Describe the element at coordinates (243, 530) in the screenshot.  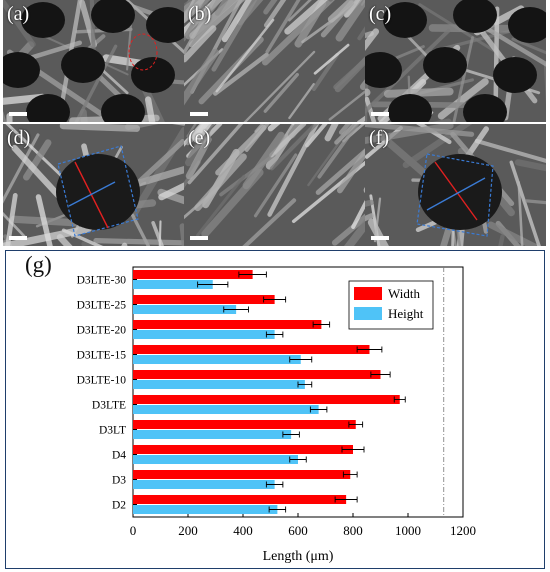
I see `x-tick-label: 400` at that location.